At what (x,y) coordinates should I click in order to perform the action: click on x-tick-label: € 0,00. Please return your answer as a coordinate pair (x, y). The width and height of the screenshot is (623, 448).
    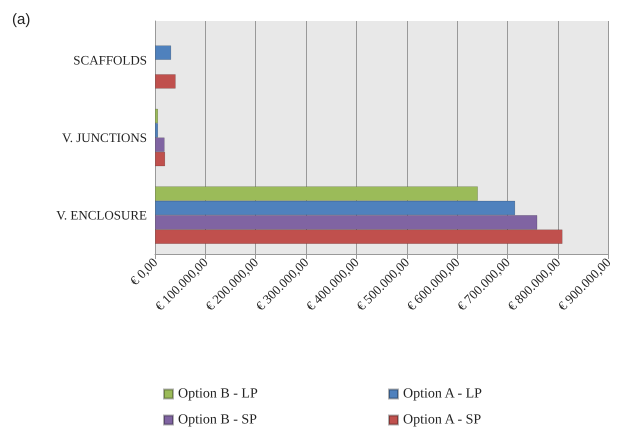
    Looking at the image, I should click on (143, 271).